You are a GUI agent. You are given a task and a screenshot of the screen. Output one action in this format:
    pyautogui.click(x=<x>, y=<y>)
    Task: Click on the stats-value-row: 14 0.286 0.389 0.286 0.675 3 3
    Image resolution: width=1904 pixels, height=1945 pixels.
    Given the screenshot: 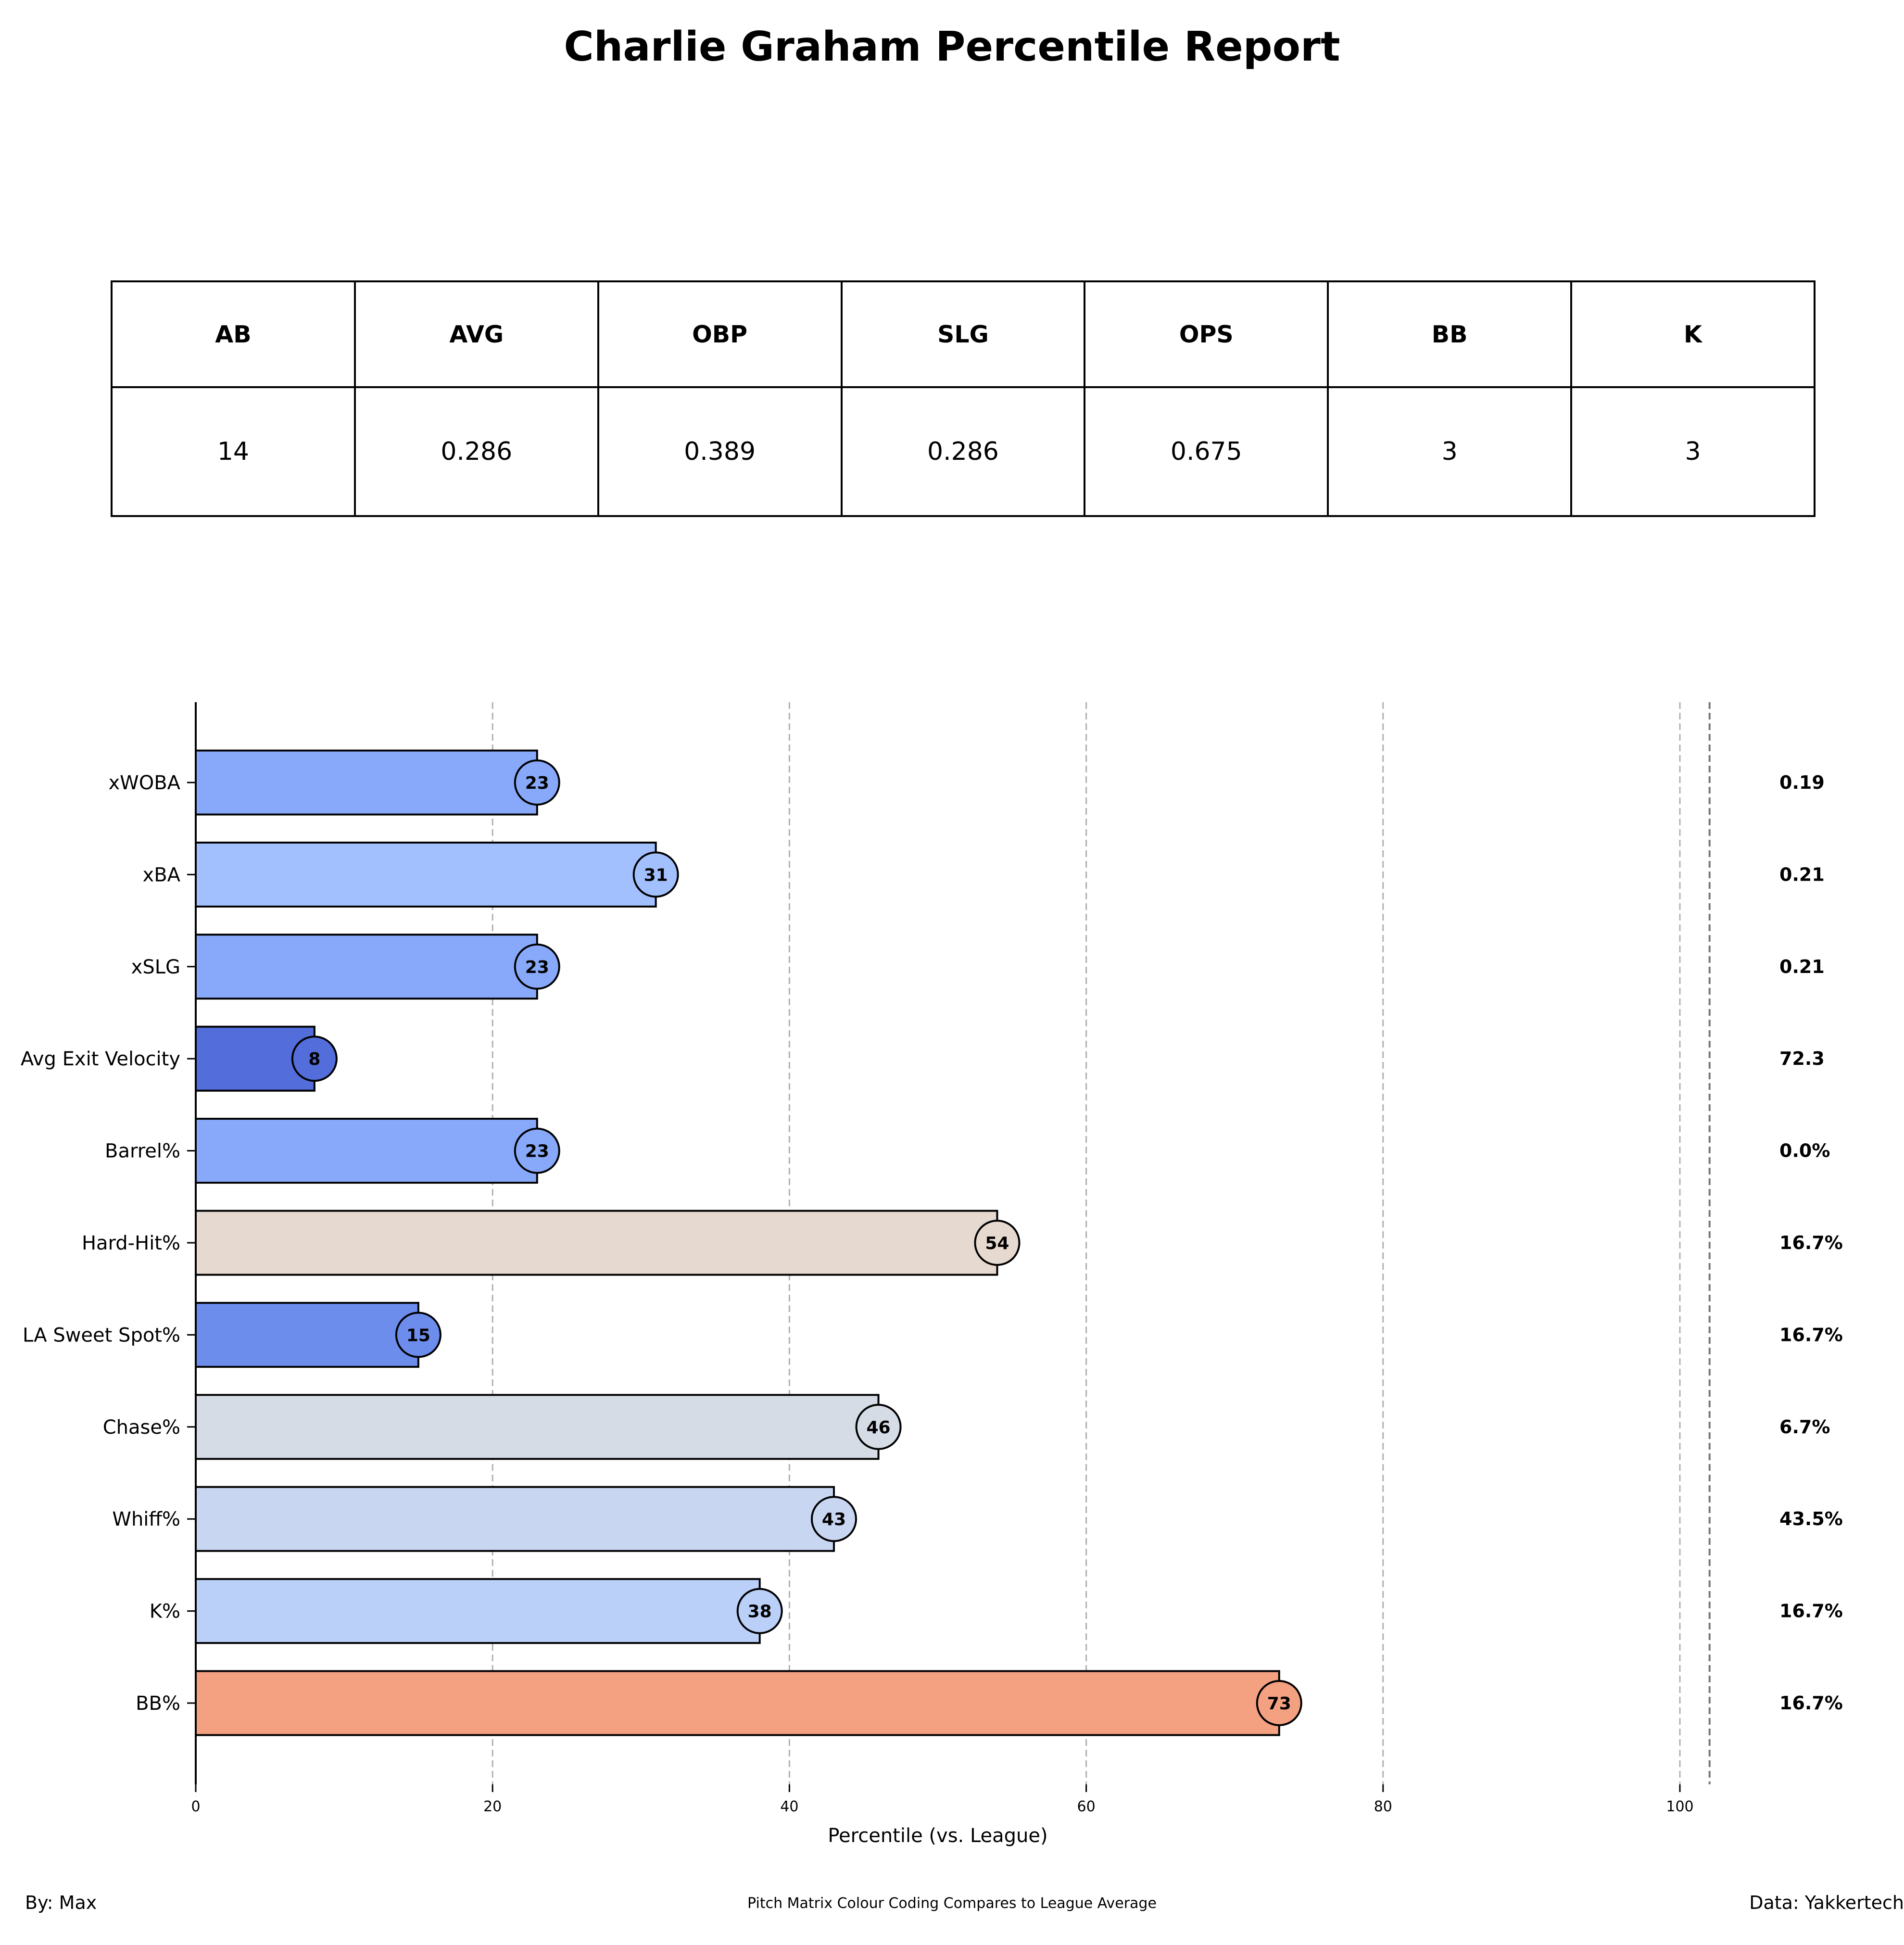 What is the action you would take?
    pyautogui.click(x=963, y=451)
    